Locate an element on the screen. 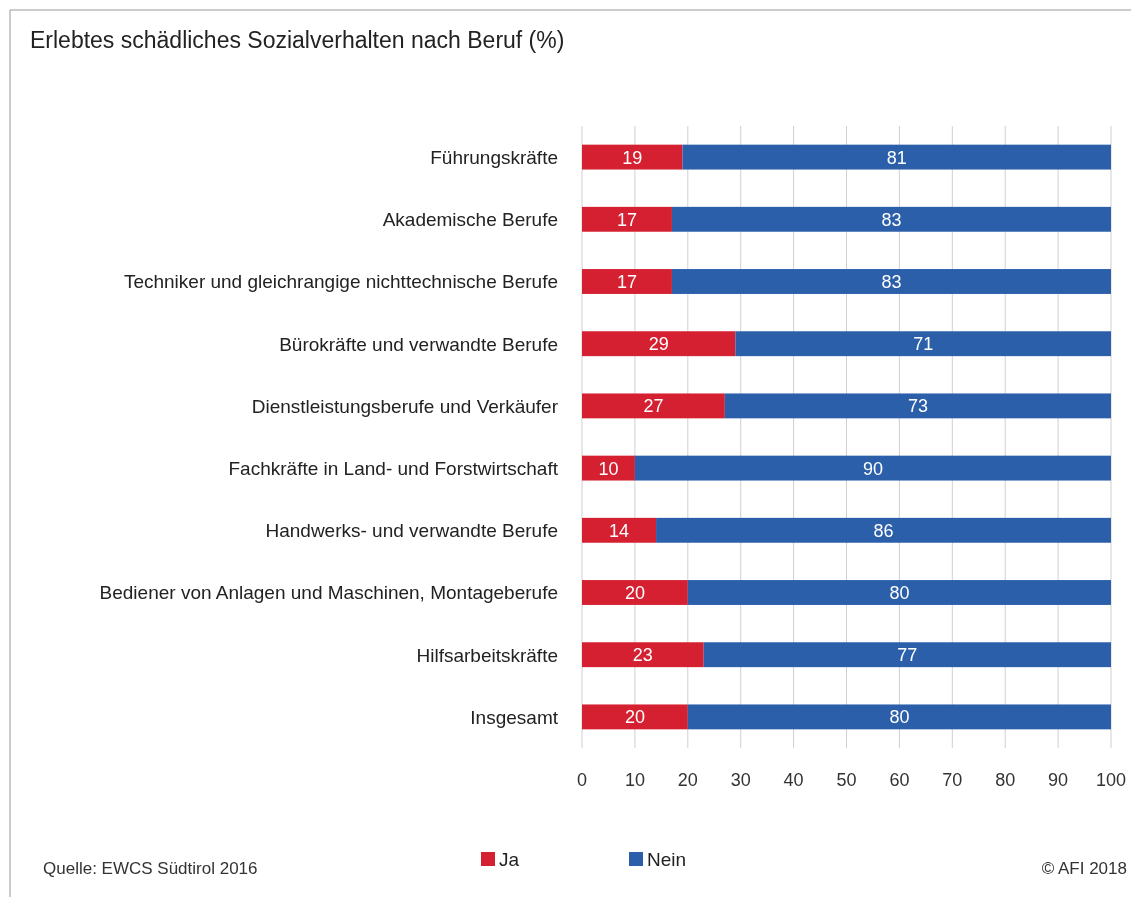 This screenshot has width=1131, height=897. y-tick-label: Bürokräfte und verwandte Berufe is located at coordinates (418, 344).